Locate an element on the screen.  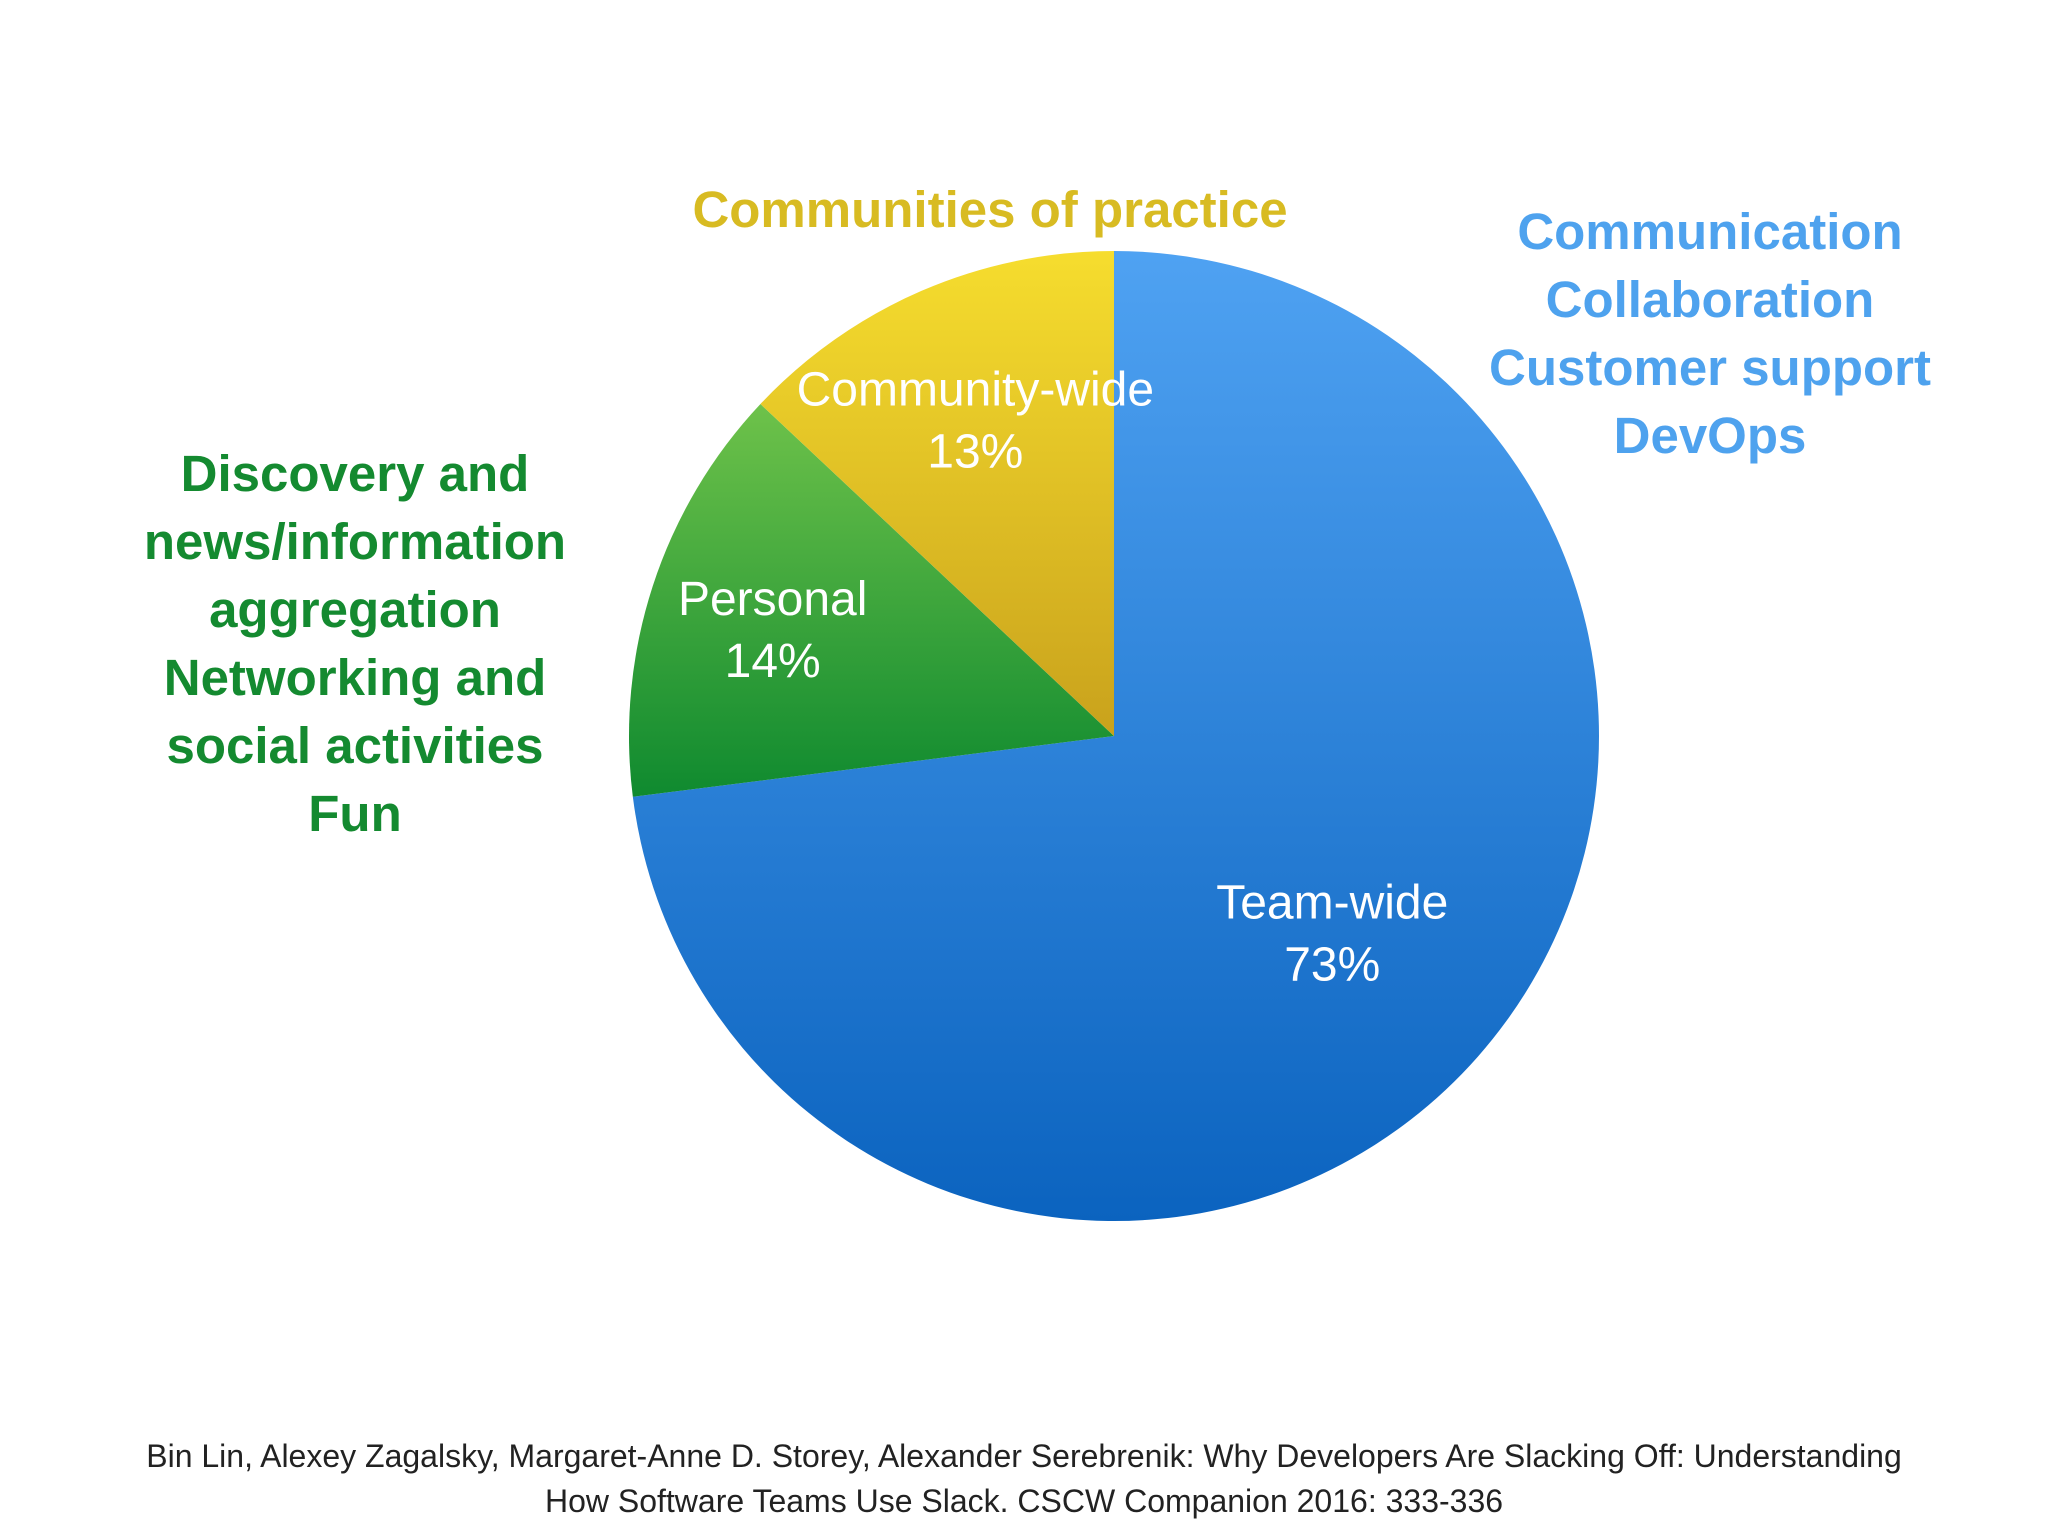
callout-communities-of-practice: Communities of practice is located at coordinates (990, 210).